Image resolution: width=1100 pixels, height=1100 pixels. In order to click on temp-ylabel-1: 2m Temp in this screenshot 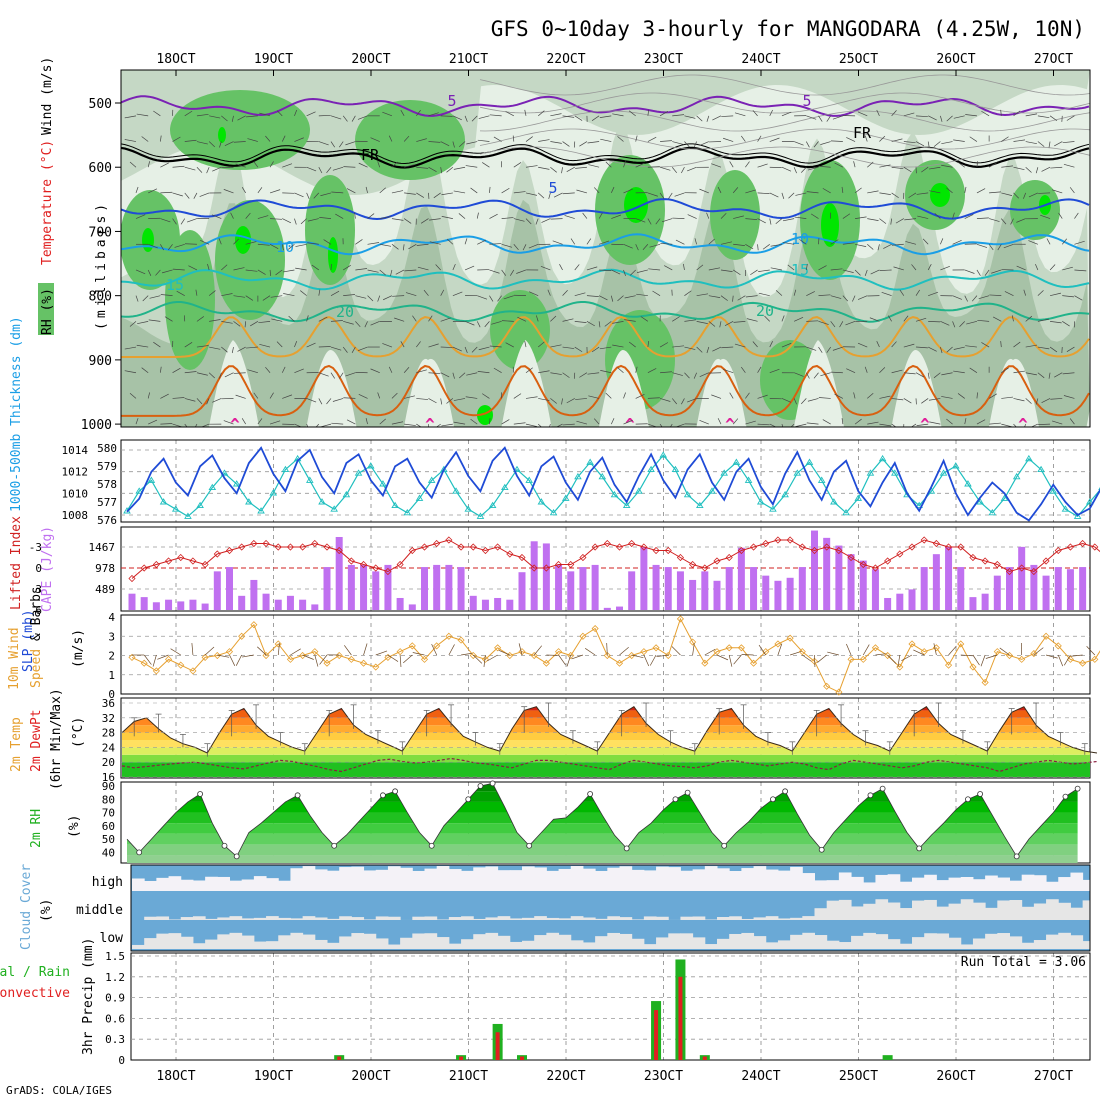, I will do `click(16, 744)`.